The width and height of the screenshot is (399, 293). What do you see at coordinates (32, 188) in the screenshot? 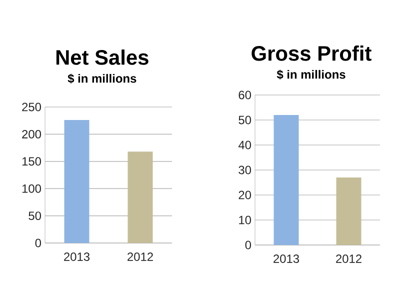
I see `y-tick-label: 100` at bounding box center [32, 188].